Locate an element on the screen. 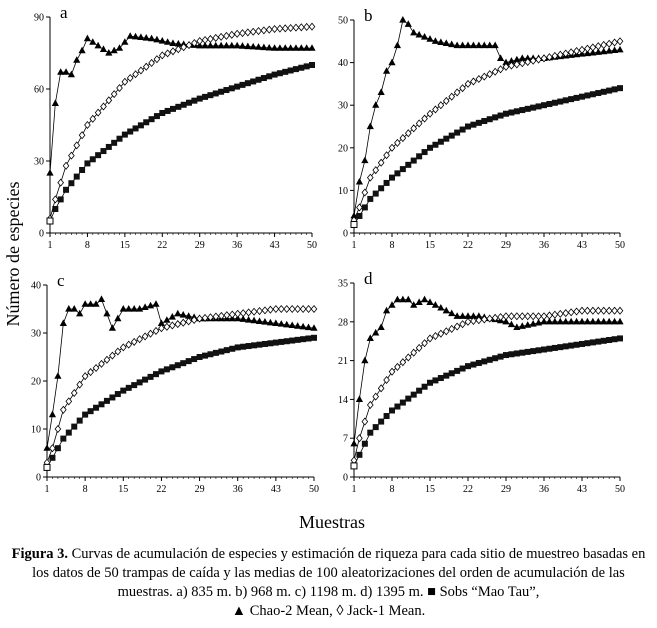  y-tick-label: 90 is located at coordinates (39, 18).